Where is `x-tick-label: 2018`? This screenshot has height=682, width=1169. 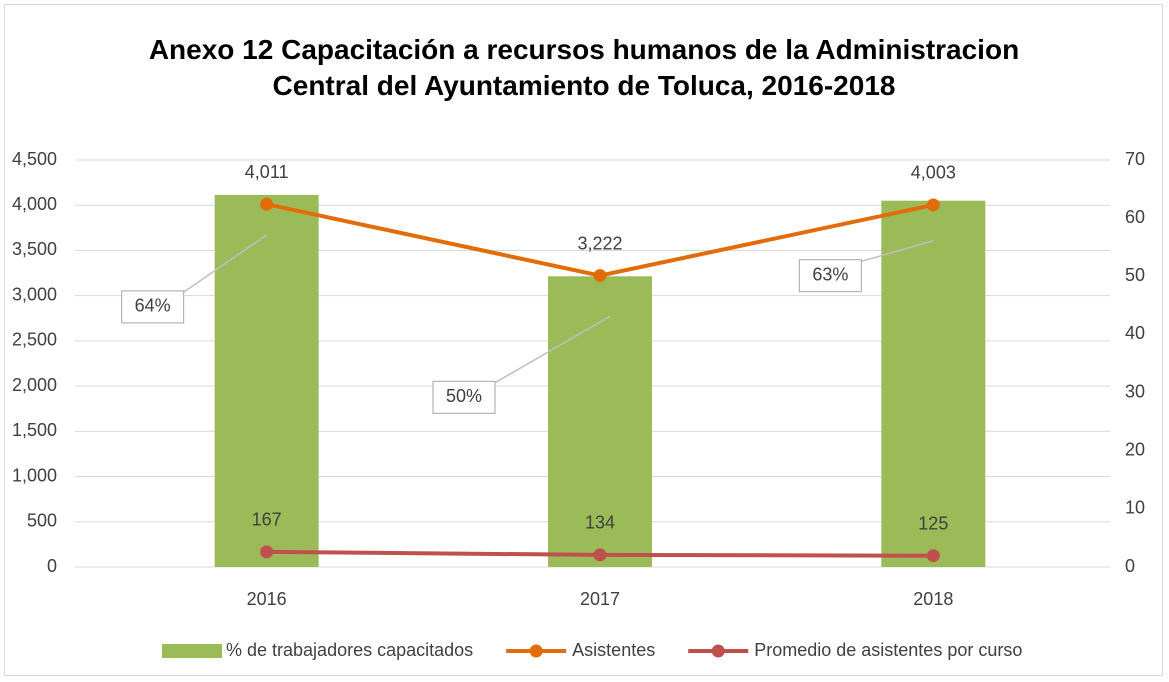
x-tick-label: 2018 is located at coordinates (933, 599).